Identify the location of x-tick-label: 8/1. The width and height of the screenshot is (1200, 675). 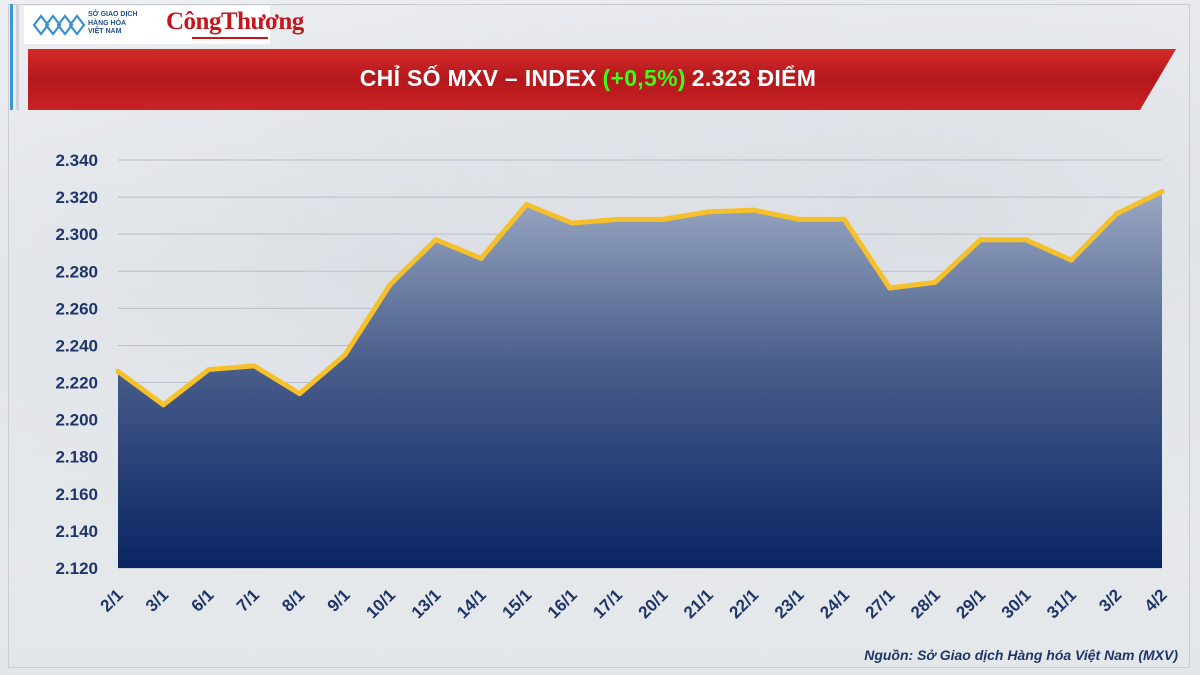
(293, 600).